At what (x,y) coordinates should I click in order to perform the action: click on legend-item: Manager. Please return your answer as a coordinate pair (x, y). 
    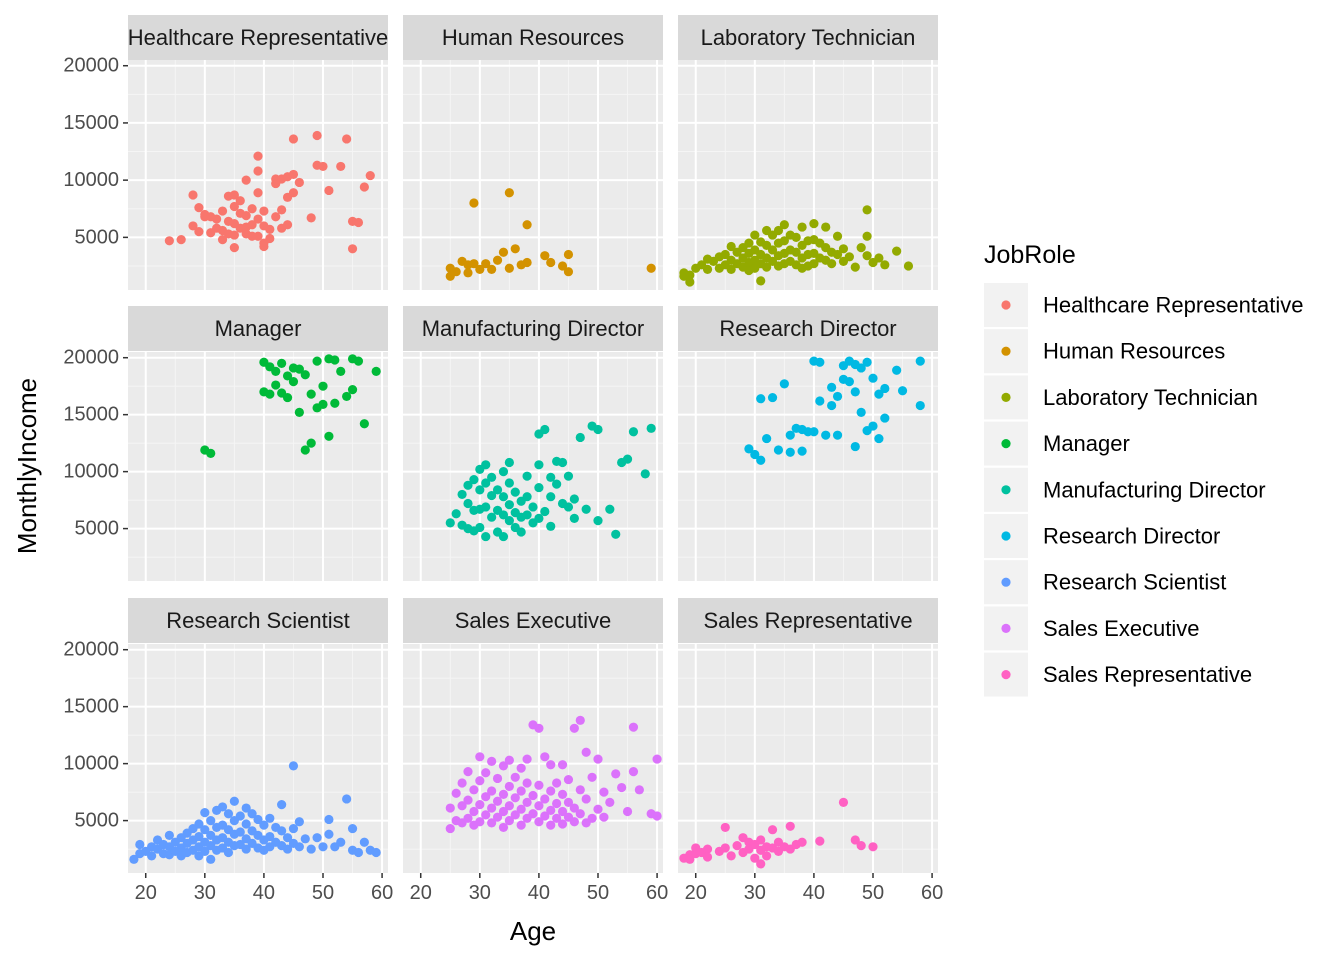
    Looking at the image, I should click on (1057, 443).